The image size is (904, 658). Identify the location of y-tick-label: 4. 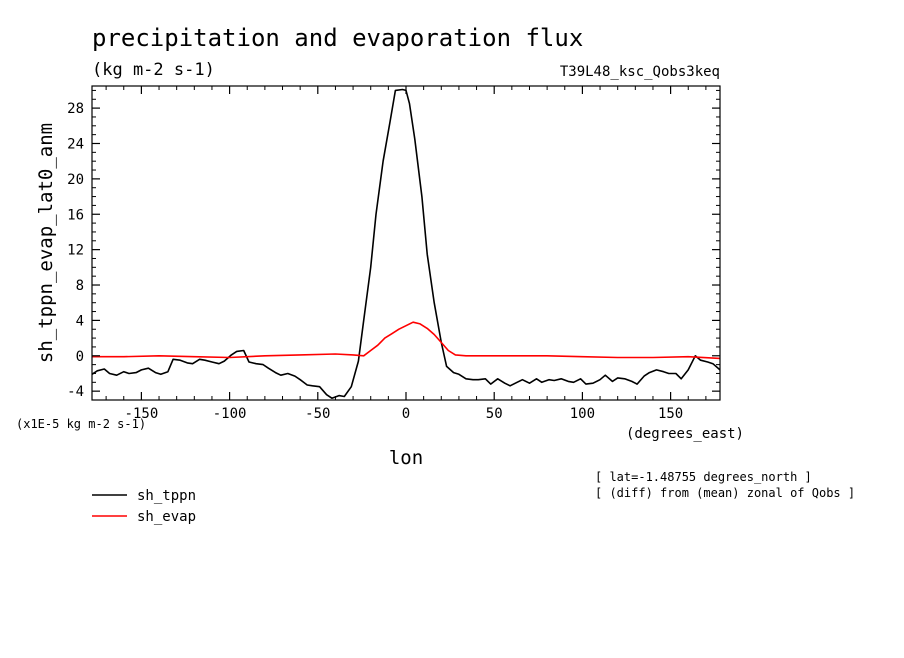
(80, 321).